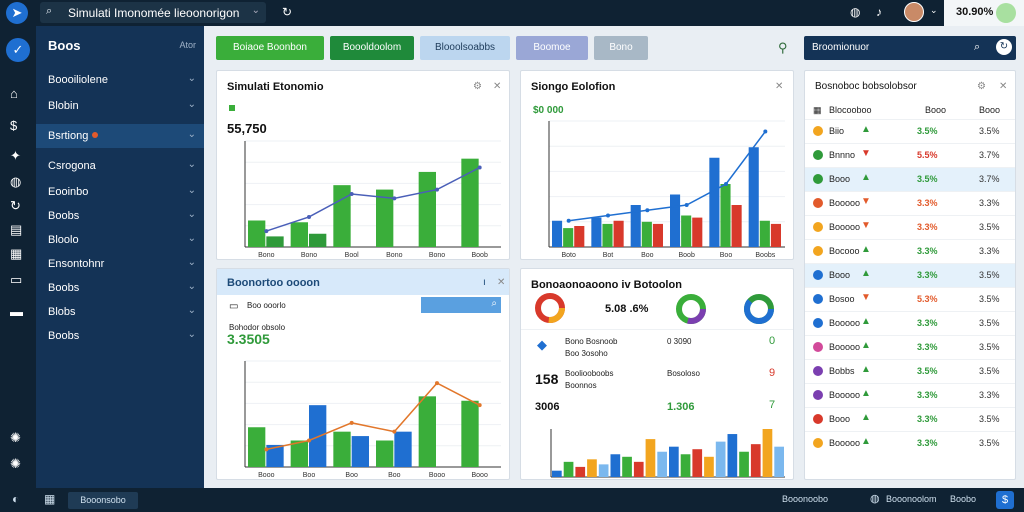 This screenshot has width=1024, height=512. Describe the element at coordinates (910, 371) in the screenshot. I see `list-item: Bobbs ▲ 3.5% 3.5%` at that location.